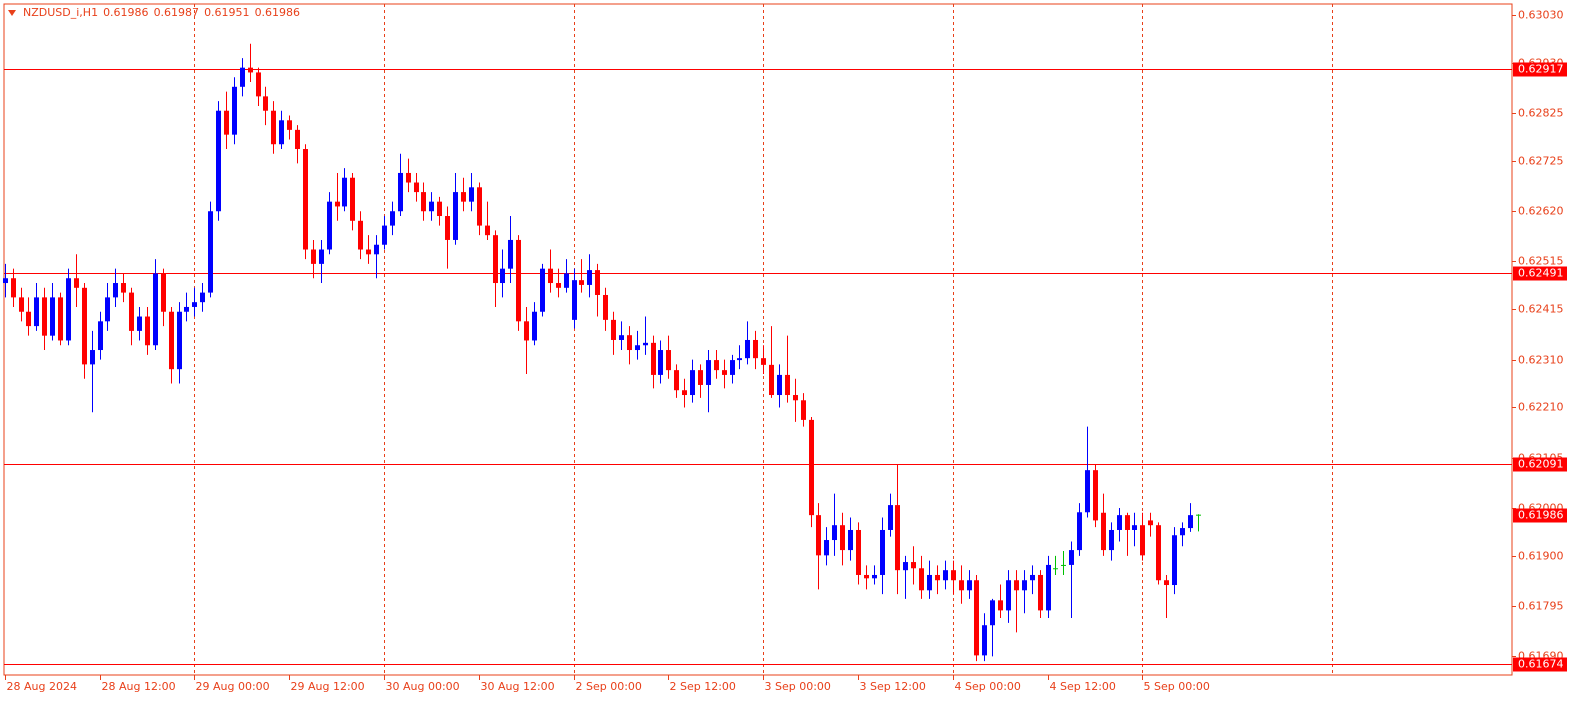 The image size is (1586, 709). What do you see at coordinates (42, 686) in the screenshot?
I see `x-tick-label: 28 Aug 2024` at bounding box center [42, 686].